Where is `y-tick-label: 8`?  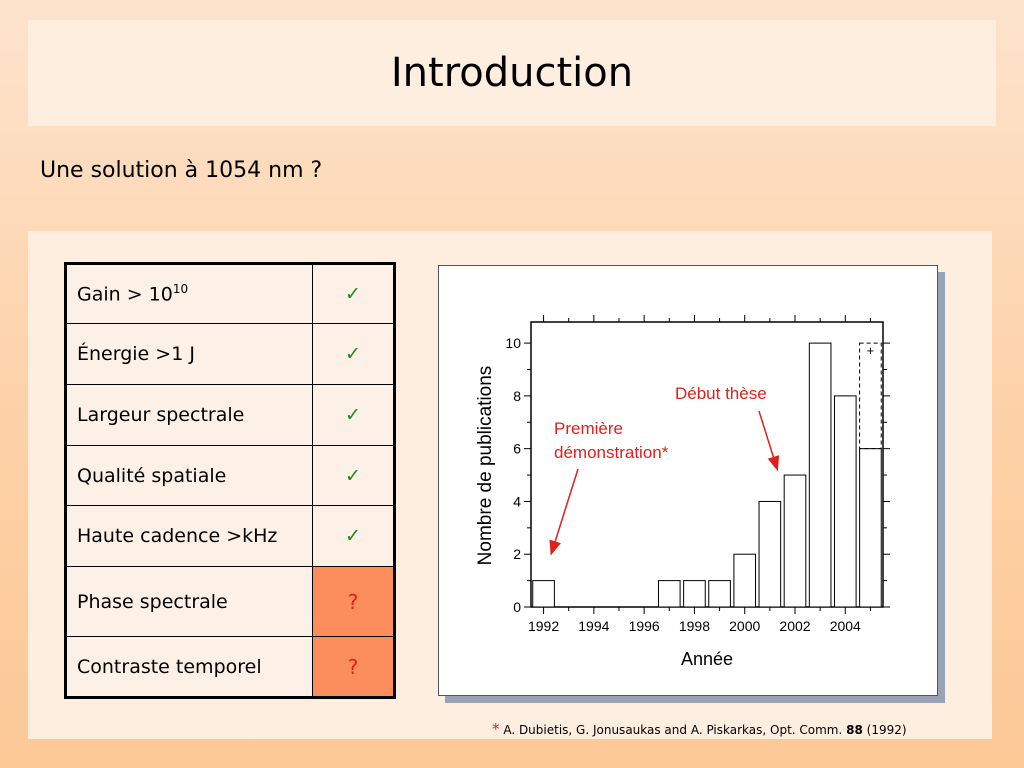 y-tick-label: 8 is located at coordinates (517, 396).